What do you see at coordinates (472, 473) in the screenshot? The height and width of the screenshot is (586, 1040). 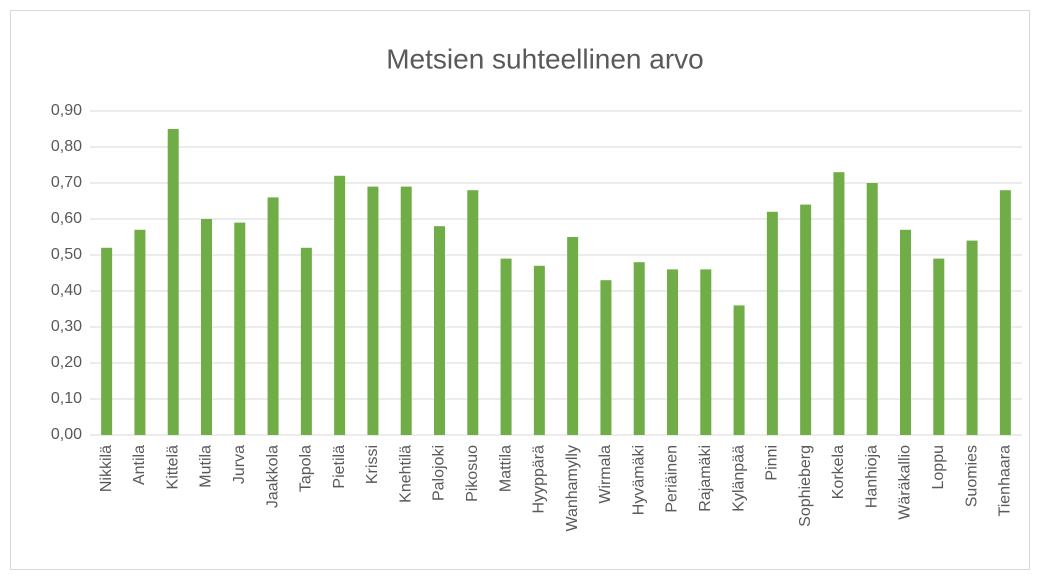 I see `x-tick-label: Pikosuo` at bounding box center [472, 473].